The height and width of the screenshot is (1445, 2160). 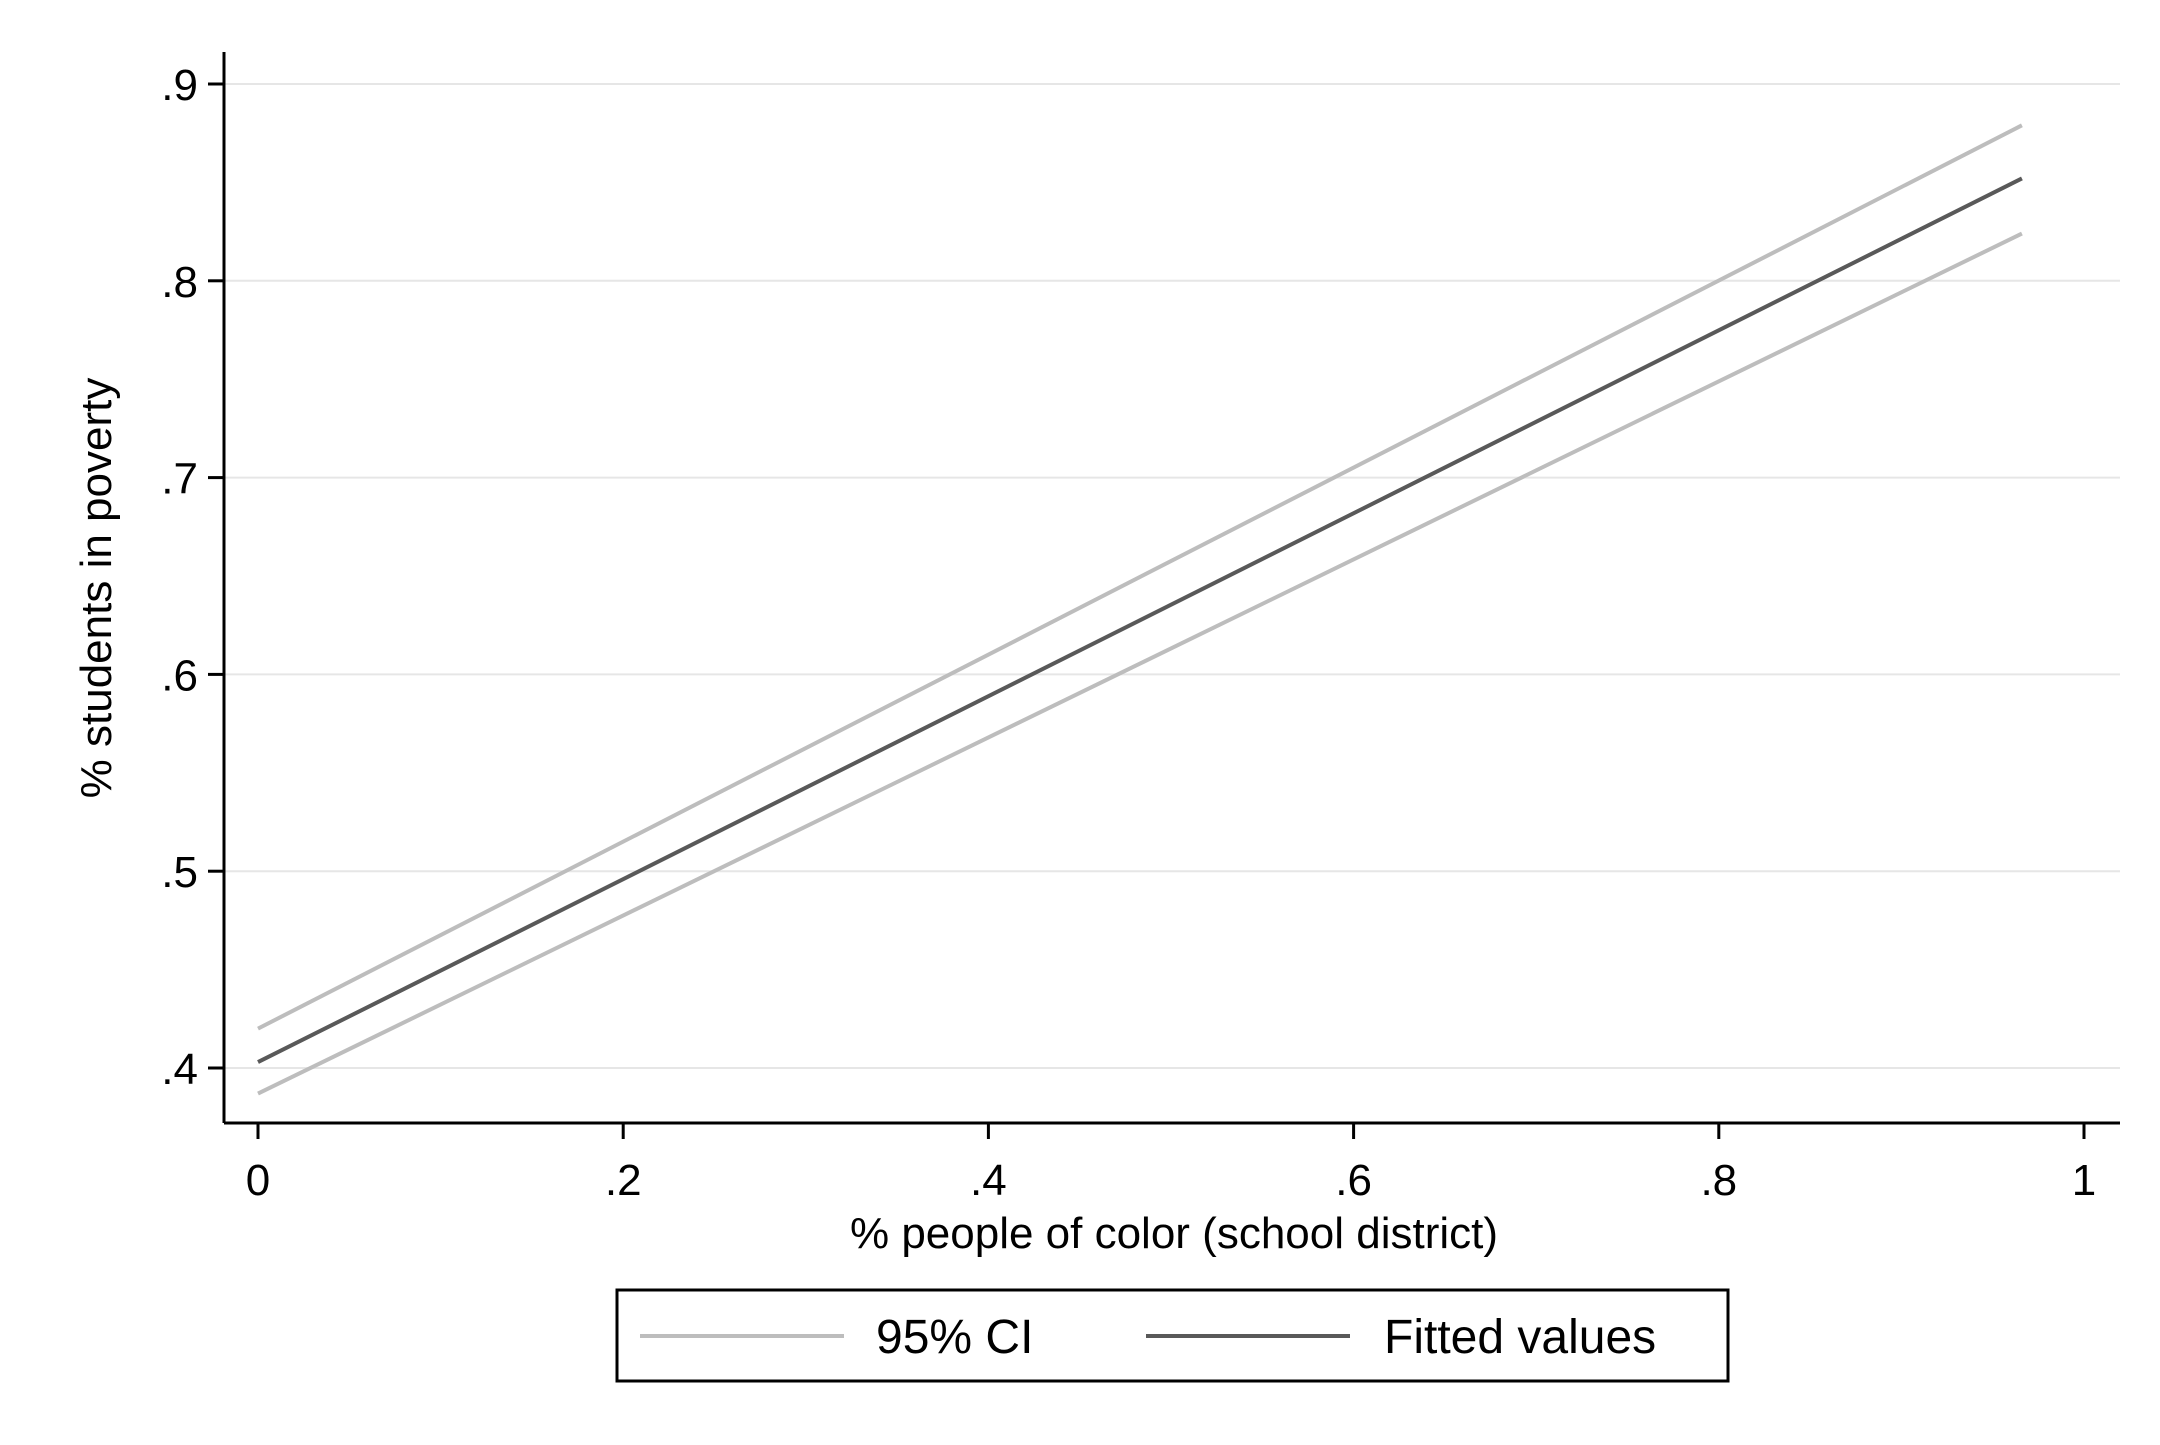 I want to click on y-tick-label-5: .9, so click(x=179, y=85).